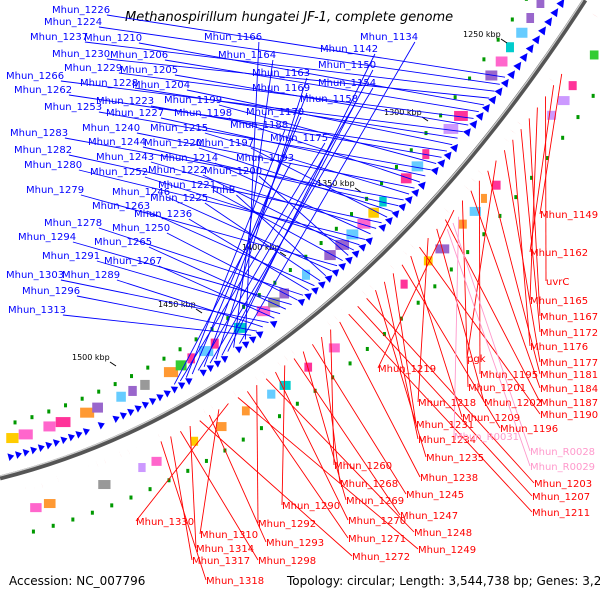 Image resolution: width=600 pixels, height=600 pixels. Describe the element at coordinates (111, 128) in the screenshot. I see `forward-gene-label: Mhun_1240` at that location.